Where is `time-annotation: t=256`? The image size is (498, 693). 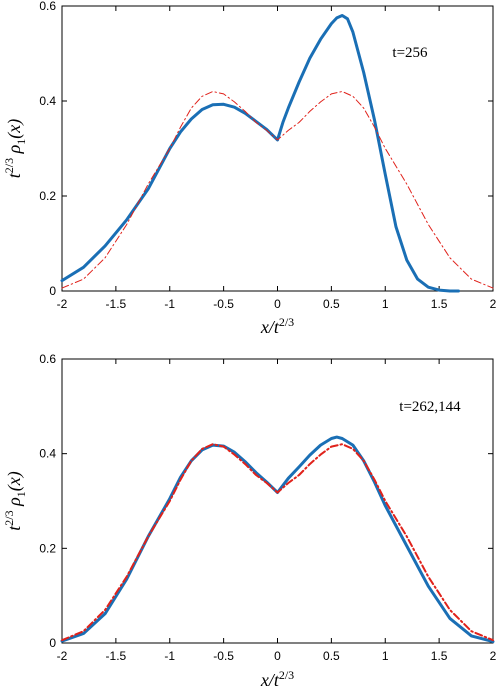
time-annotation: t=256 is located at coordinates (410, 53).